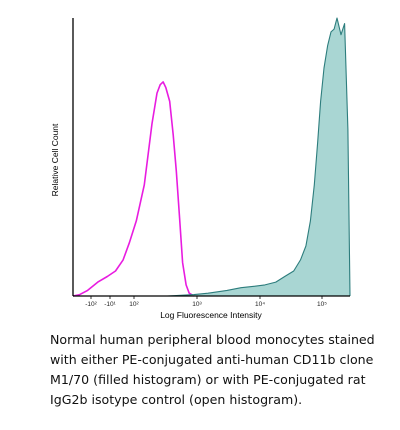 The width and height of the screenshot is (400, 430). Describe the element at coordinates (260, 304) in the screenshot. I see `x-tick-label: 10⁴` at that location.